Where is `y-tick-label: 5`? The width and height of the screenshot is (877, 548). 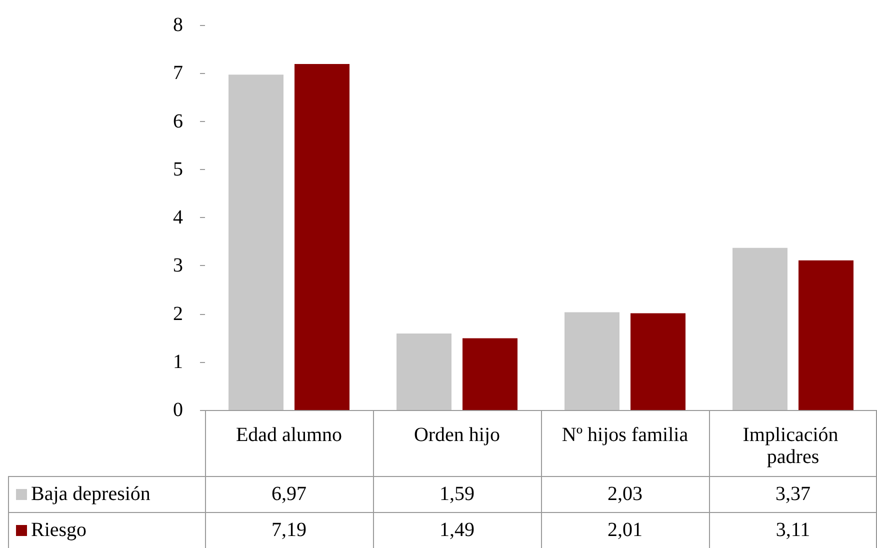
y-tick-label: 5 is located at coordinates (178, 169).